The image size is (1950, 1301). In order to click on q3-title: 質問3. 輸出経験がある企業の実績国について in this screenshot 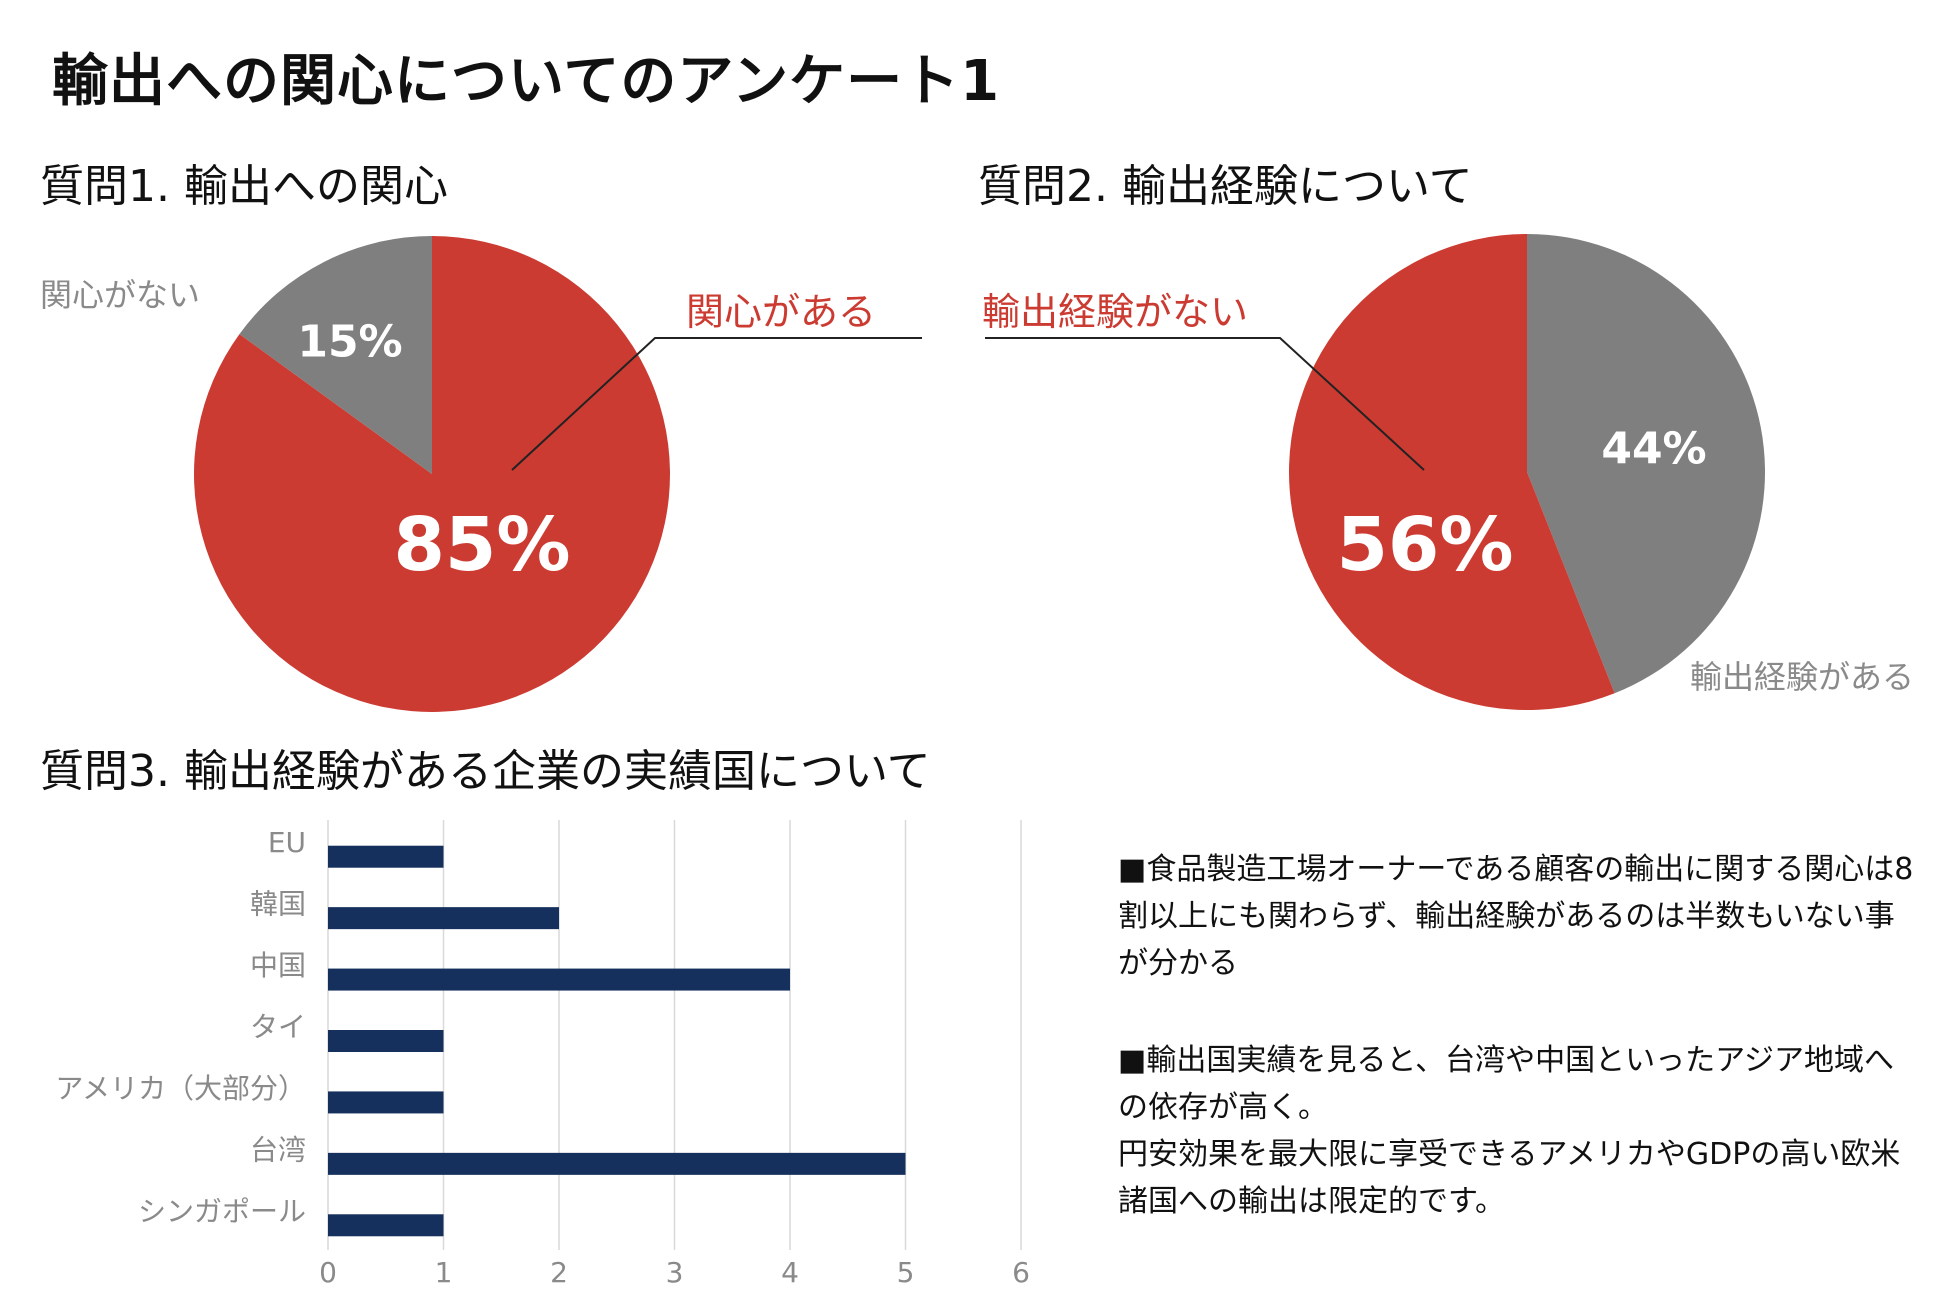, I will do `click(485, 771)`.